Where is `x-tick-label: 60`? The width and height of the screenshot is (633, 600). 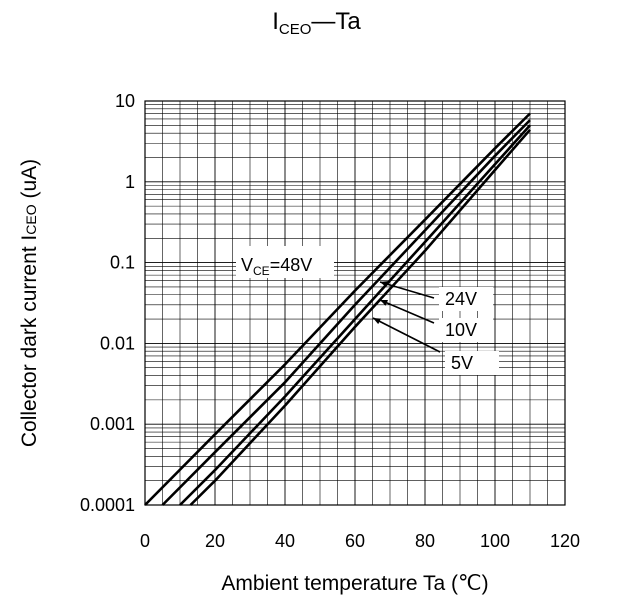
x-tick-label: 60 is located at coordinates (355, 541).